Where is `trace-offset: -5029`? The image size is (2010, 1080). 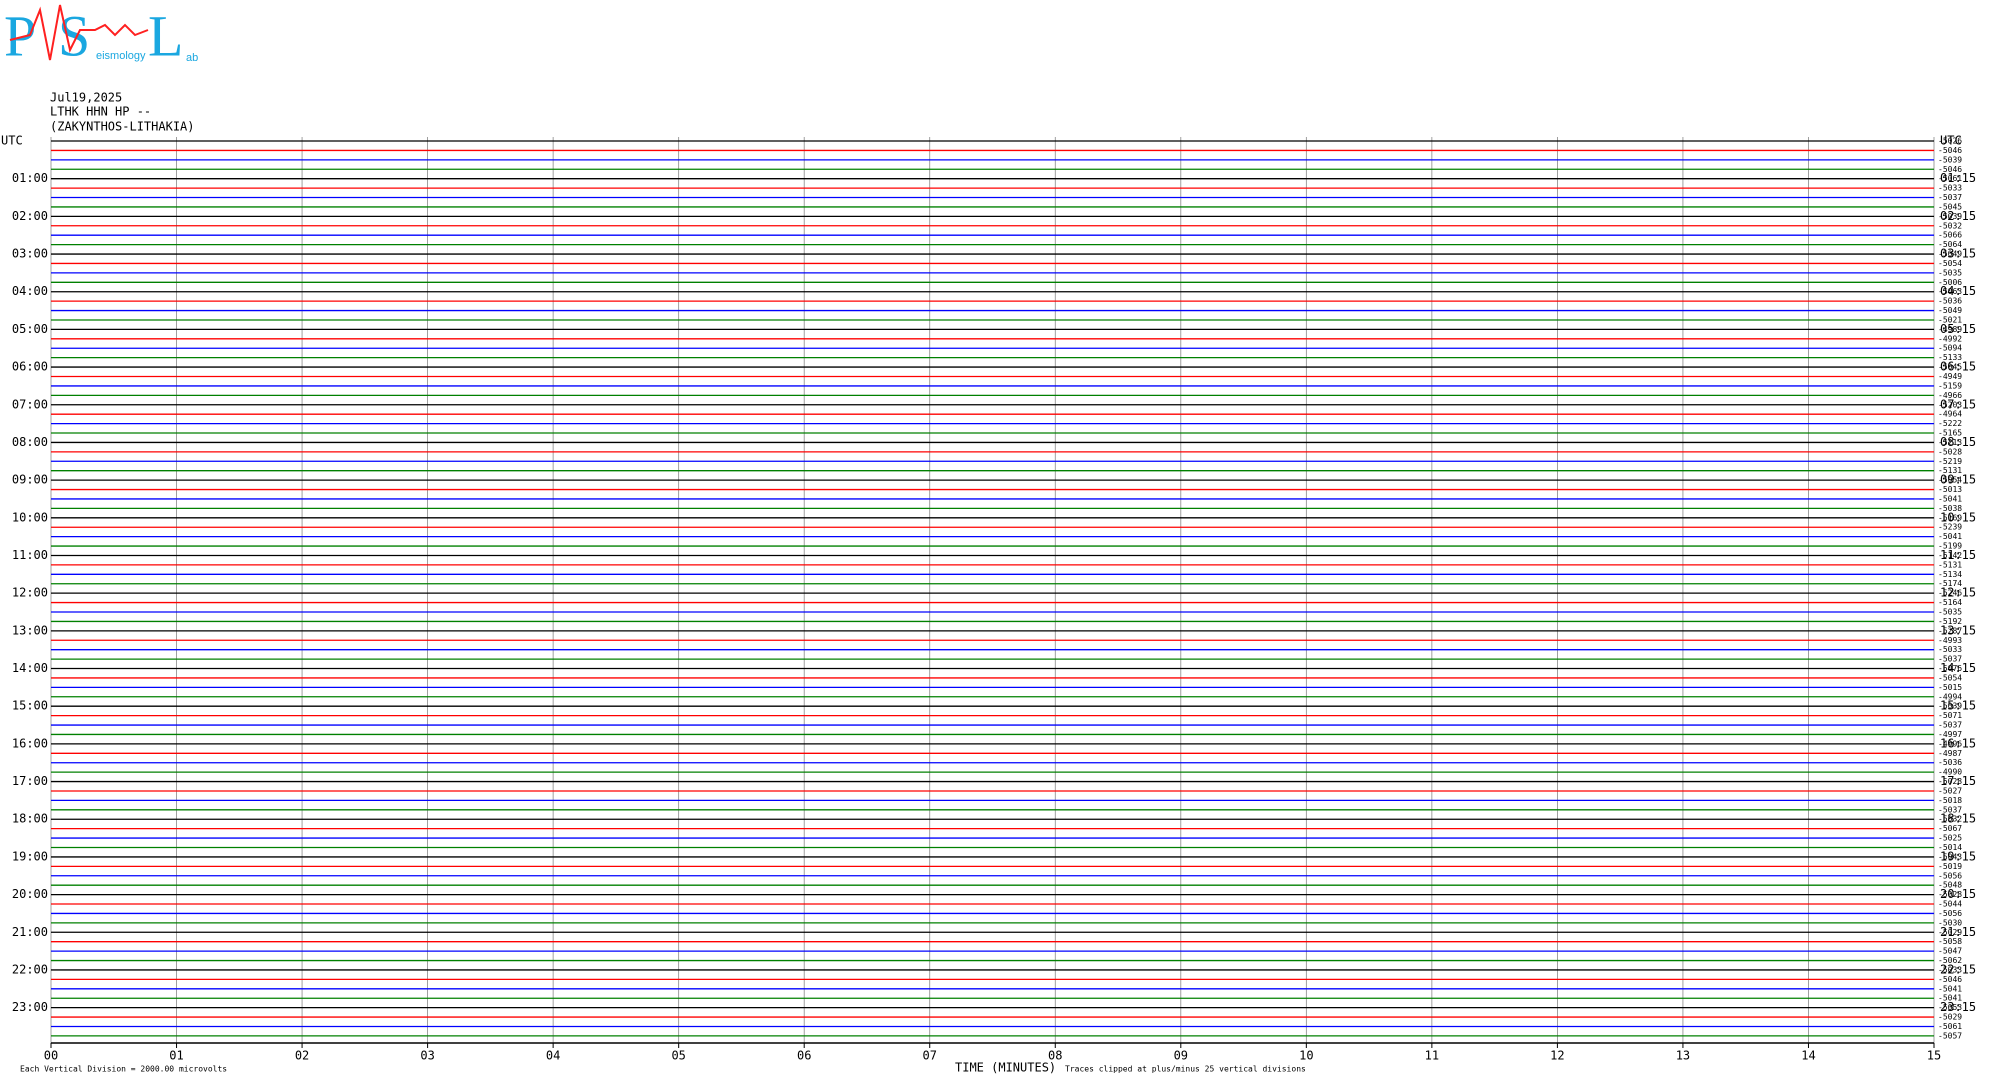 trace-offset: -5029 is located at coordinates (1950, 932).